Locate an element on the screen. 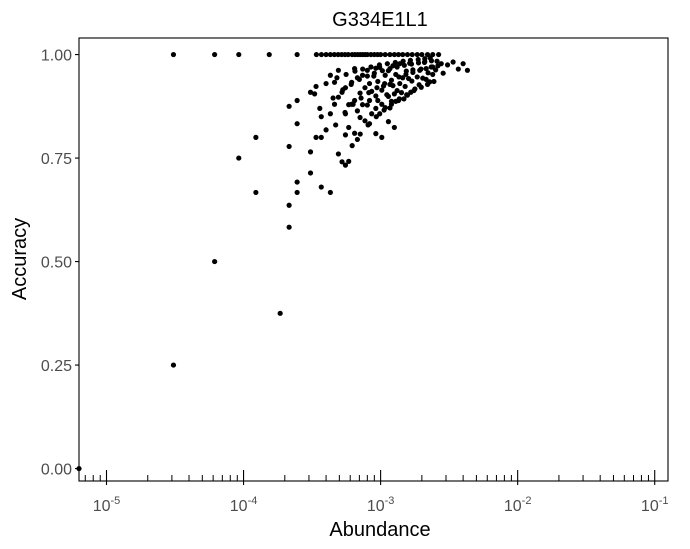 Image resolution: width=690 pixels, height=549 pixels. x-tick-label: 10⁻³ is located at coordinates (381, 505).